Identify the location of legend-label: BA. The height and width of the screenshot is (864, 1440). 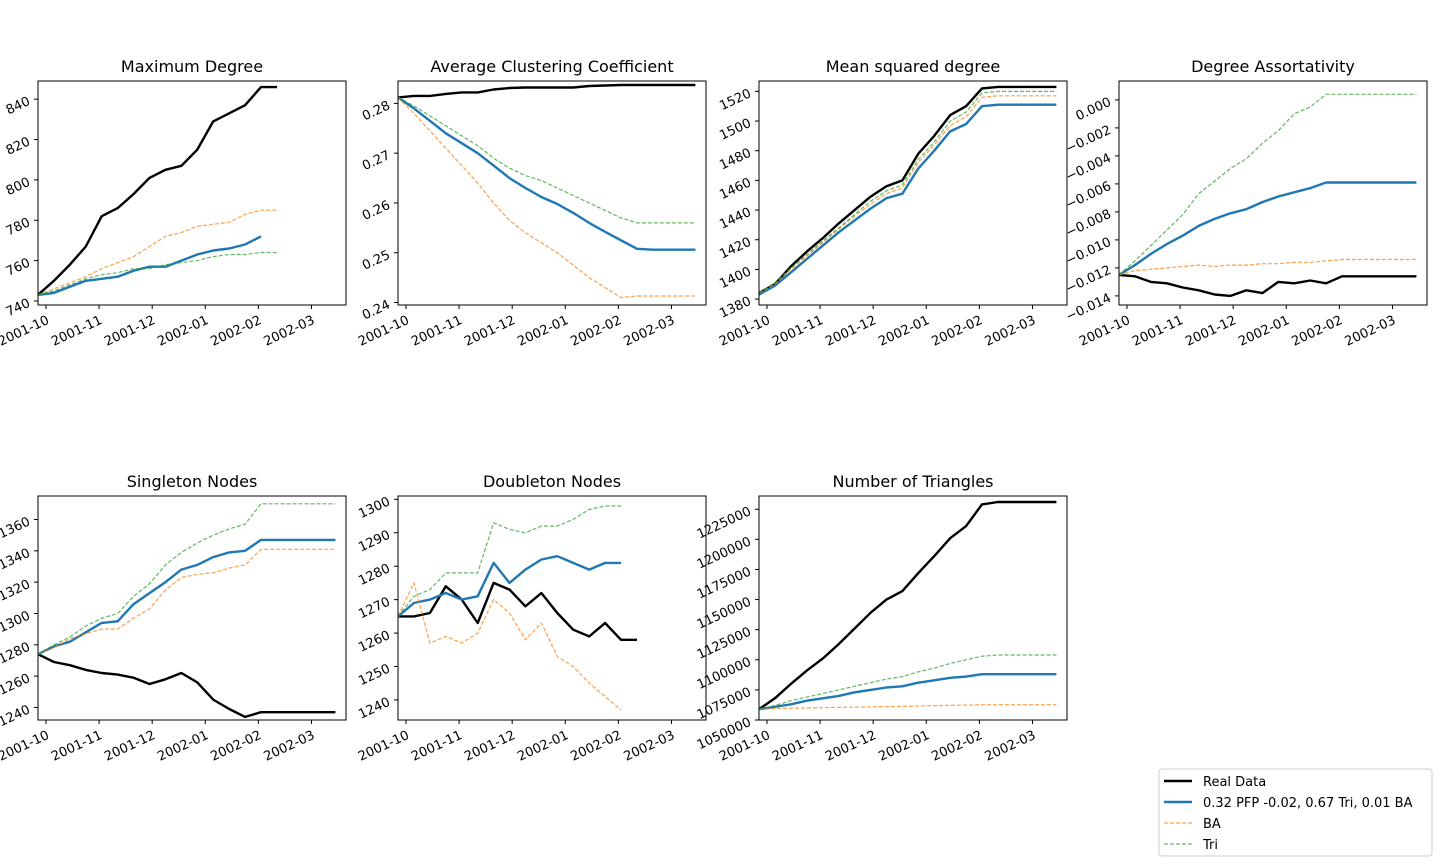
(1212, 824).